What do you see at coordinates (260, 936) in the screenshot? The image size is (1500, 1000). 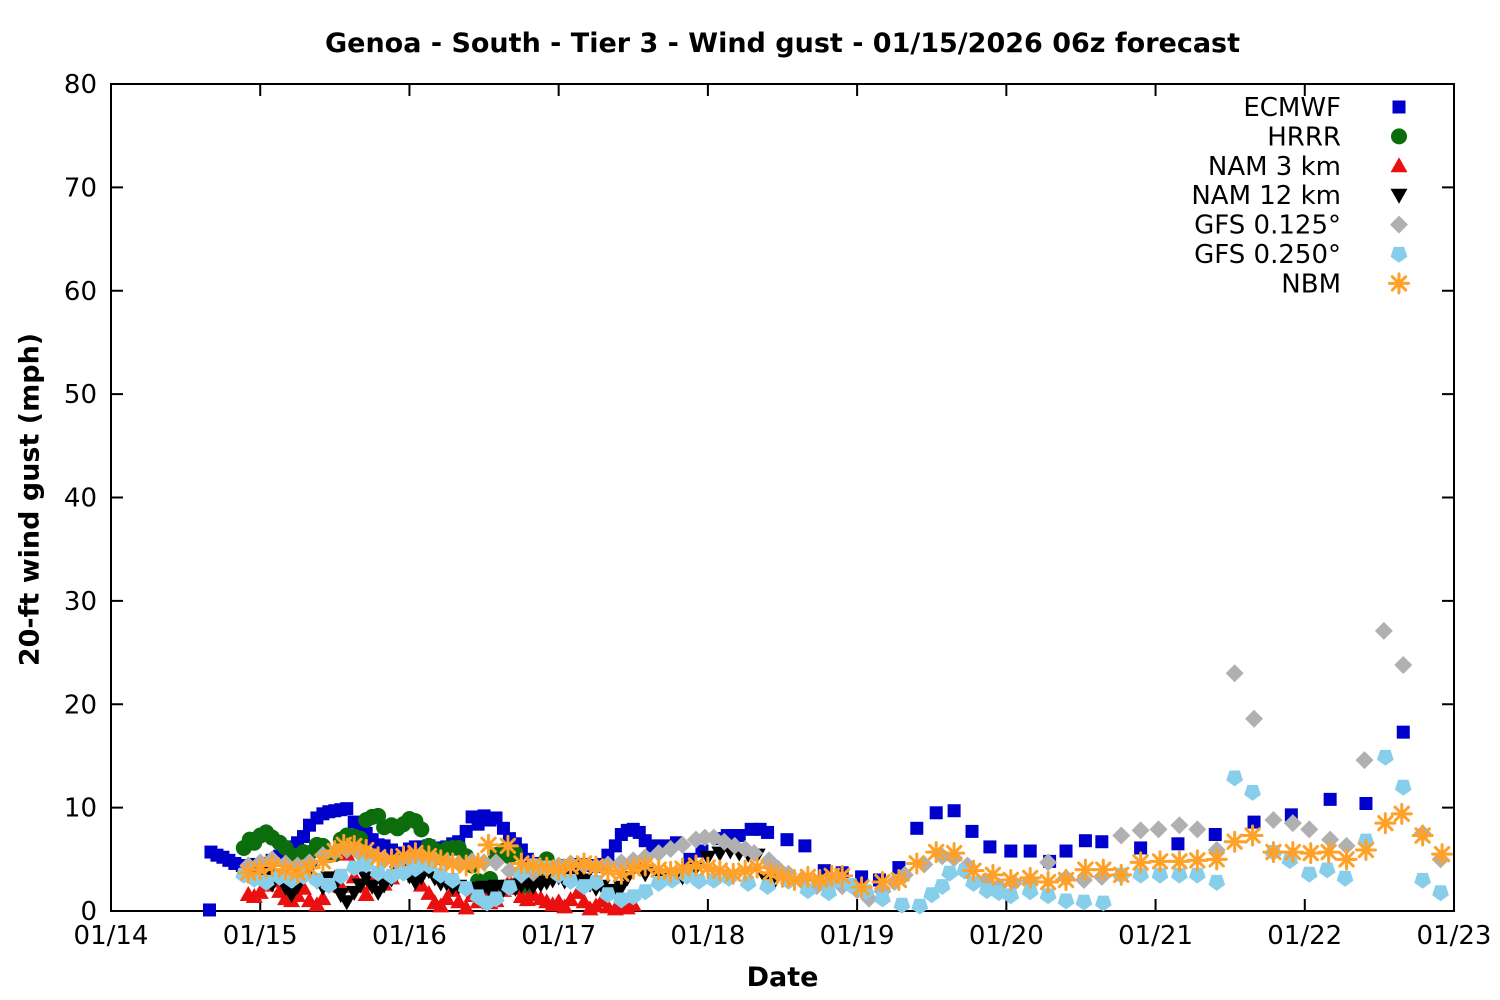 I see `x-tick-label: 01/15` at bounding box center [260, 936].